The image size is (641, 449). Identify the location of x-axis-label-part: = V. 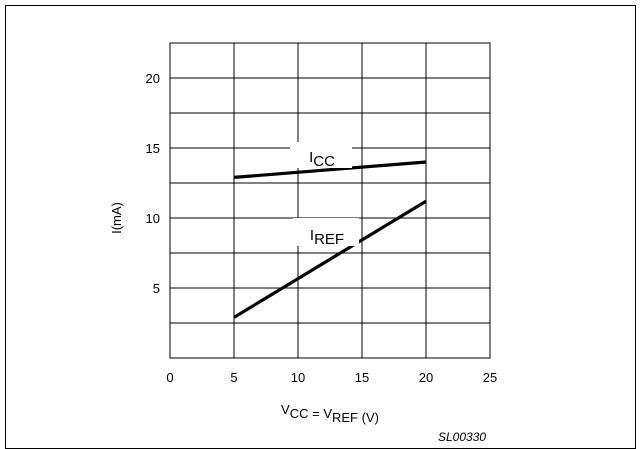
(321, 413).